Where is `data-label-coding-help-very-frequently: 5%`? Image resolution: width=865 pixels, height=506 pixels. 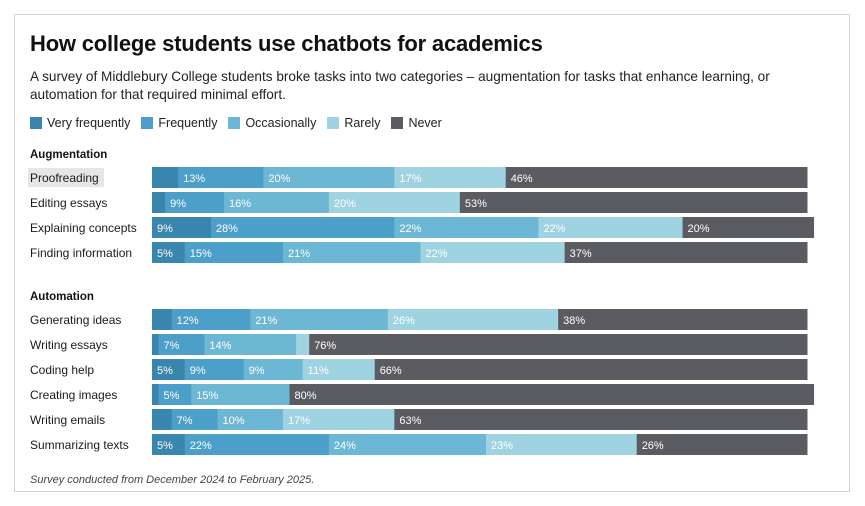
data-label-coding-help-very-frequently: 5% is located at coordinates (165, 371).